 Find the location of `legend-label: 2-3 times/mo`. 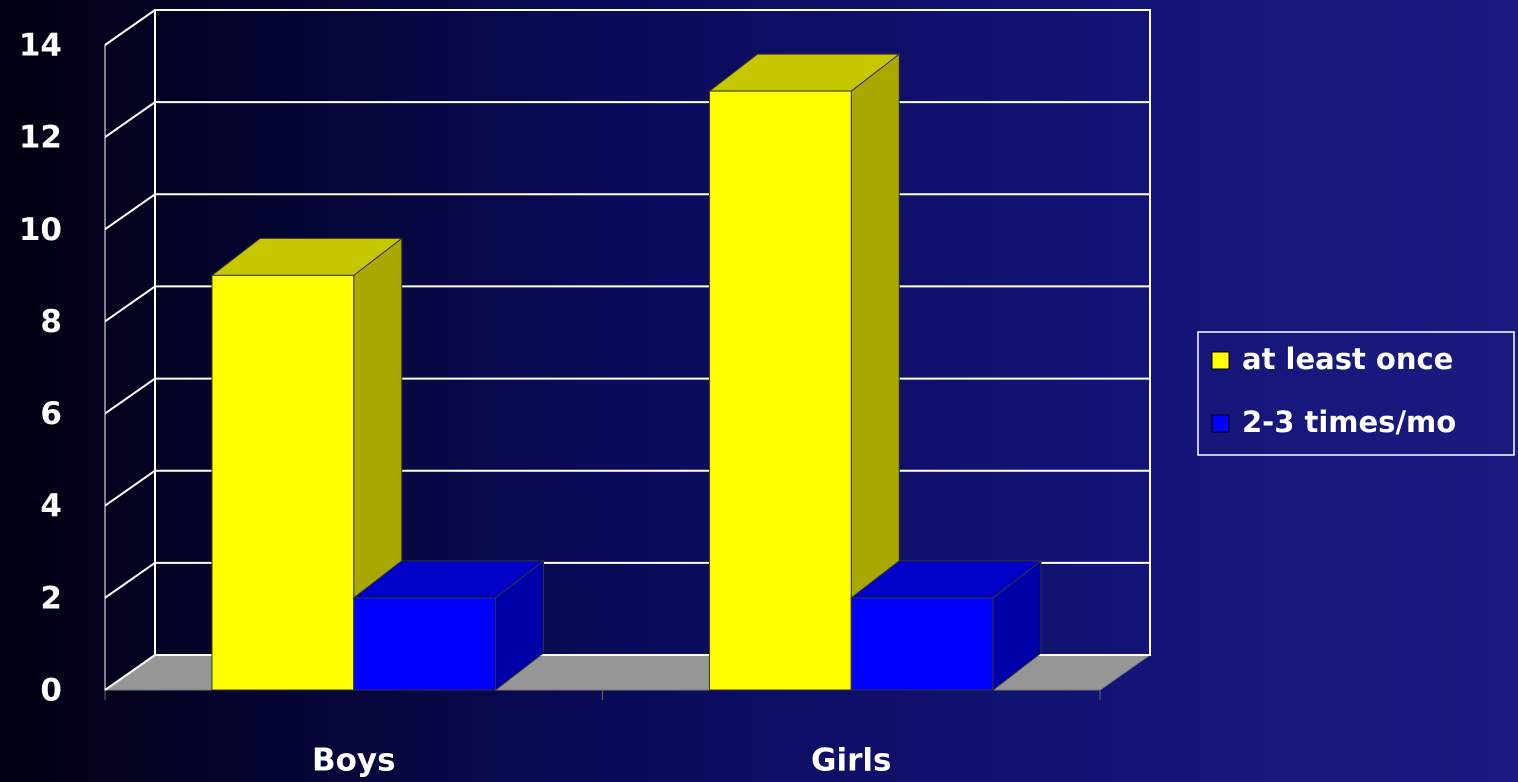

legend-label: 2-3 times/mo is located at coordinates (1349, 422).